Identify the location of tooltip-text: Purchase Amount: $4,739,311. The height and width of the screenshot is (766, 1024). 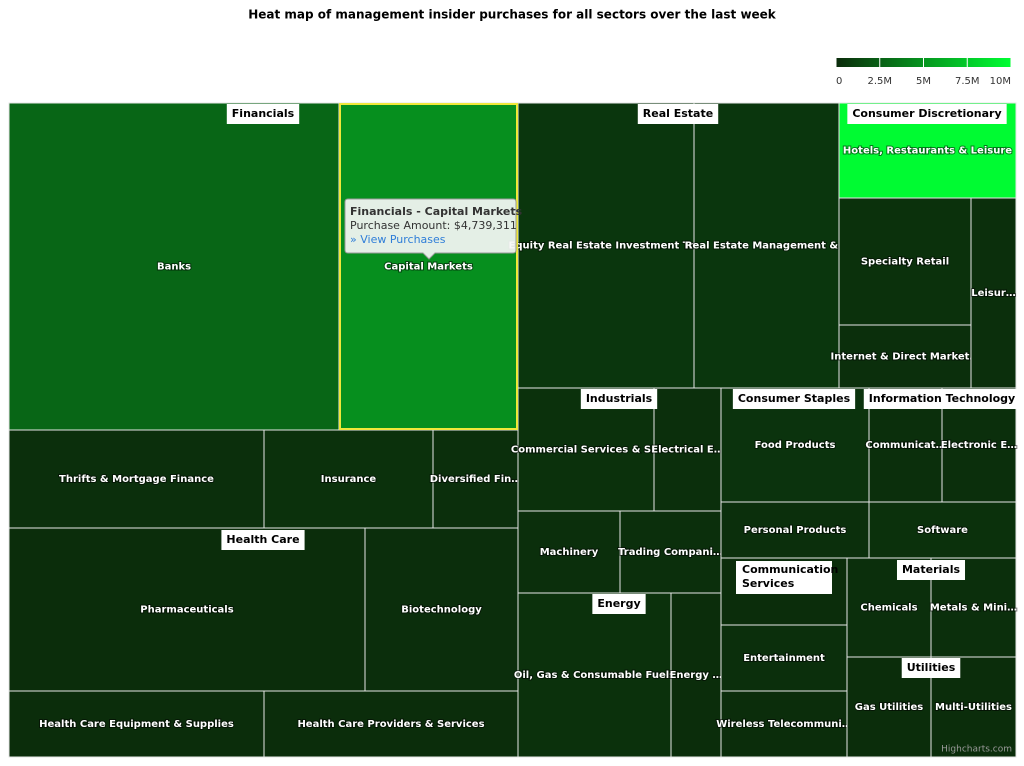
(433, 225).